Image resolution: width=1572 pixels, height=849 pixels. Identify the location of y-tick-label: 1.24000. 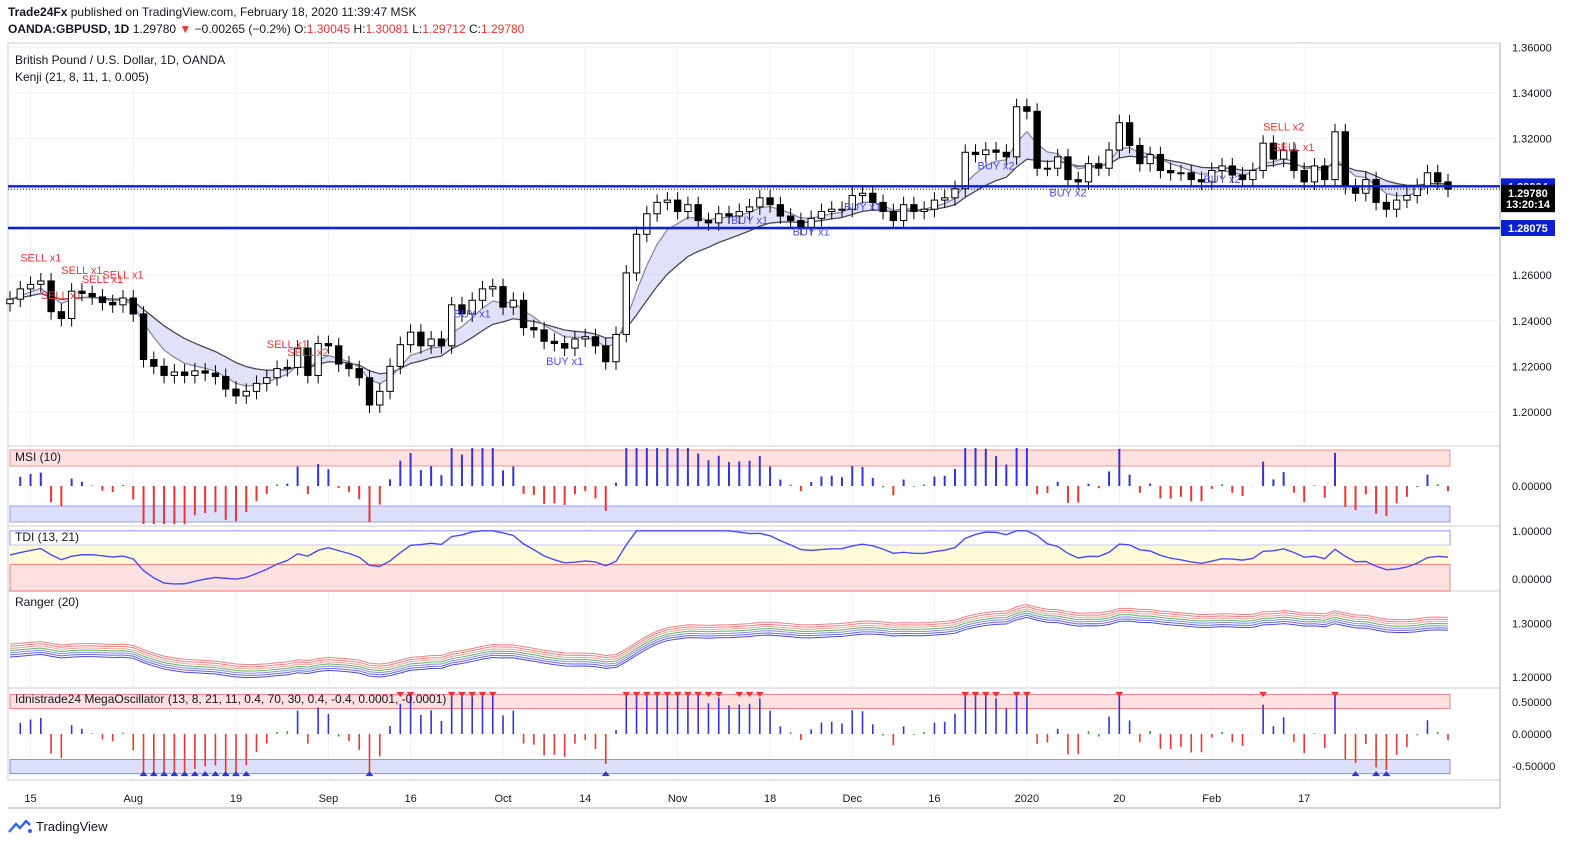
(1532, 322).